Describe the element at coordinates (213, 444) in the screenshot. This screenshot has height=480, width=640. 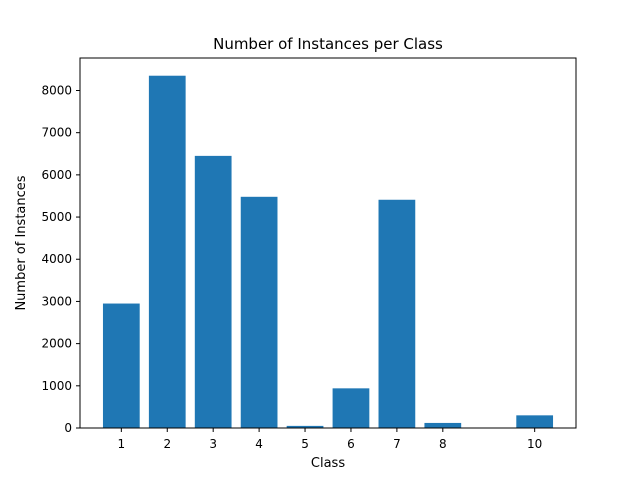
I see `x-tick-label: 3` at that location.